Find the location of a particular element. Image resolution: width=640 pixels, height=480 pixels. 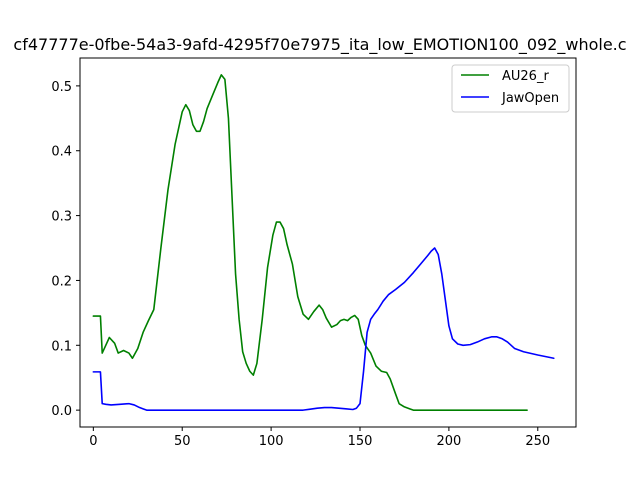

legend-label-jawopen: JawOpen is located at coordinates (530, 98).